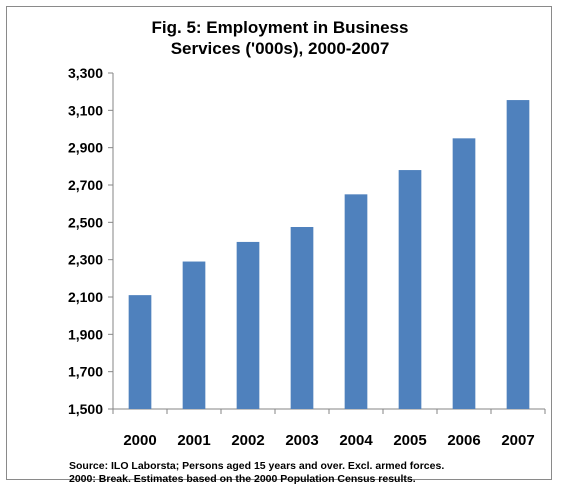  Describe the element at coordinates (409, 440) in the screenshot. I see `x-tick-label: 2005` at that location.